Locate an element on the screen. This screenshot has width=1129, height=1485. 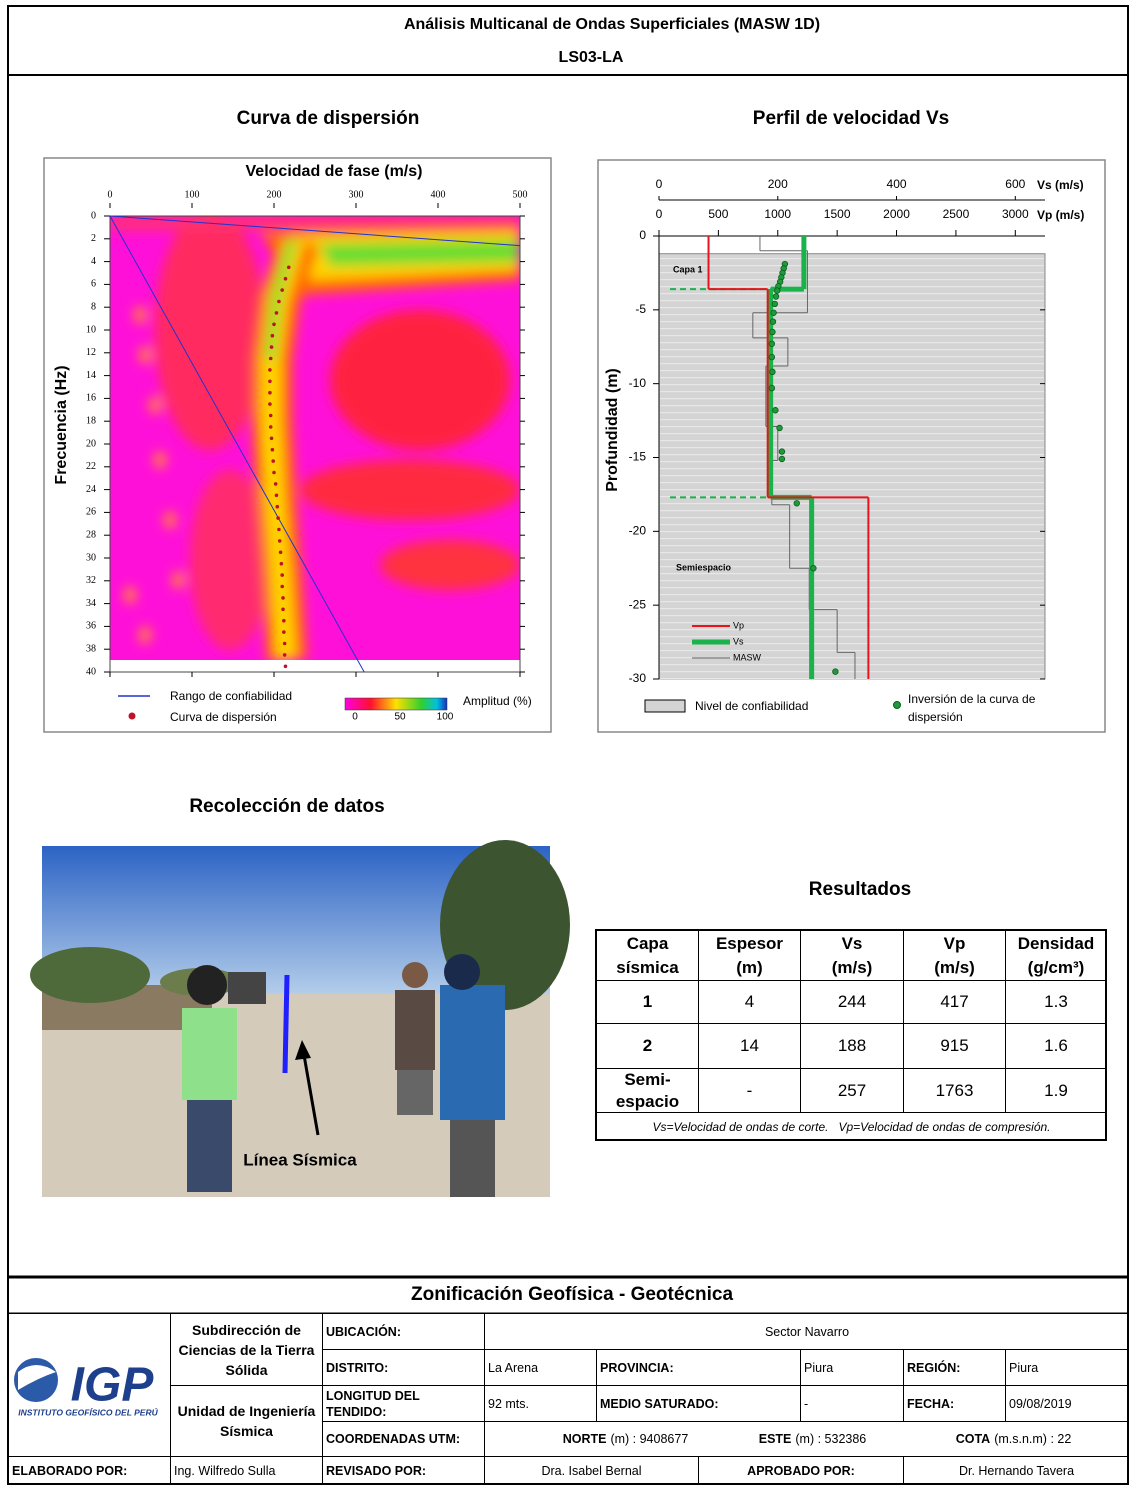
table-header: Vs (m/s) is located at coordinates (852, 955).